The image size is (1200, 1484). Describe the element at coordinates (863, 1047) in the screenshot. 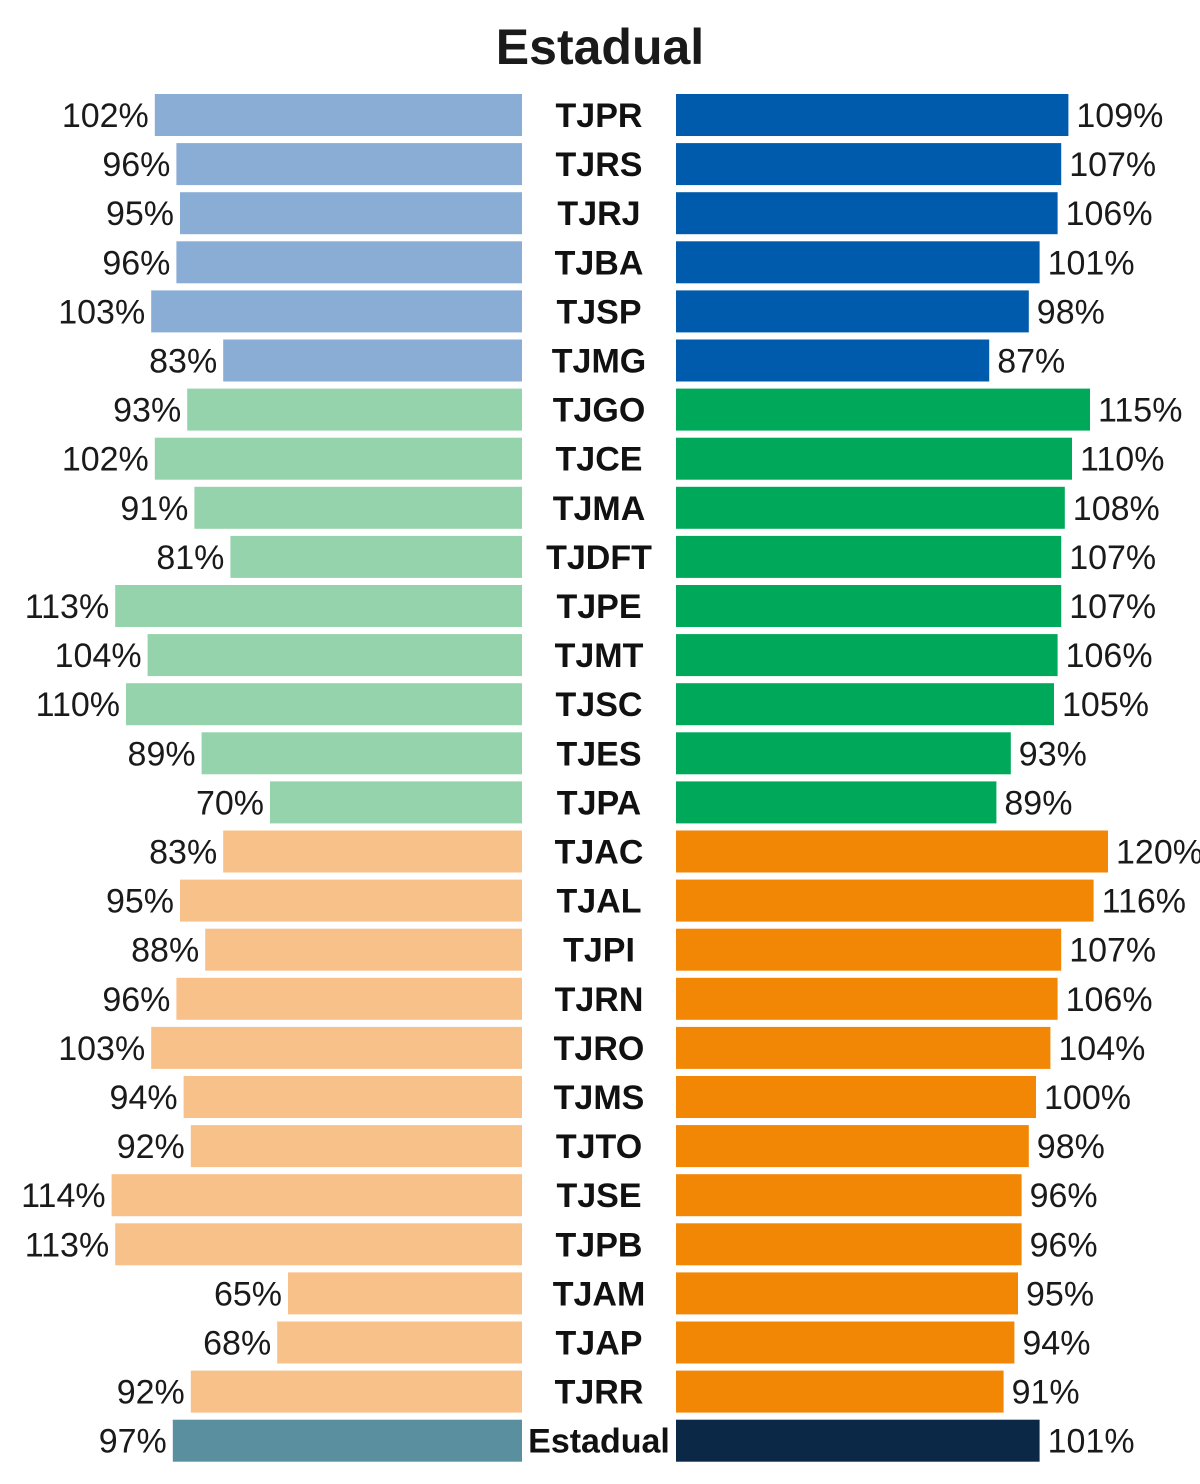

I see `right-bar-tjro` at that location.